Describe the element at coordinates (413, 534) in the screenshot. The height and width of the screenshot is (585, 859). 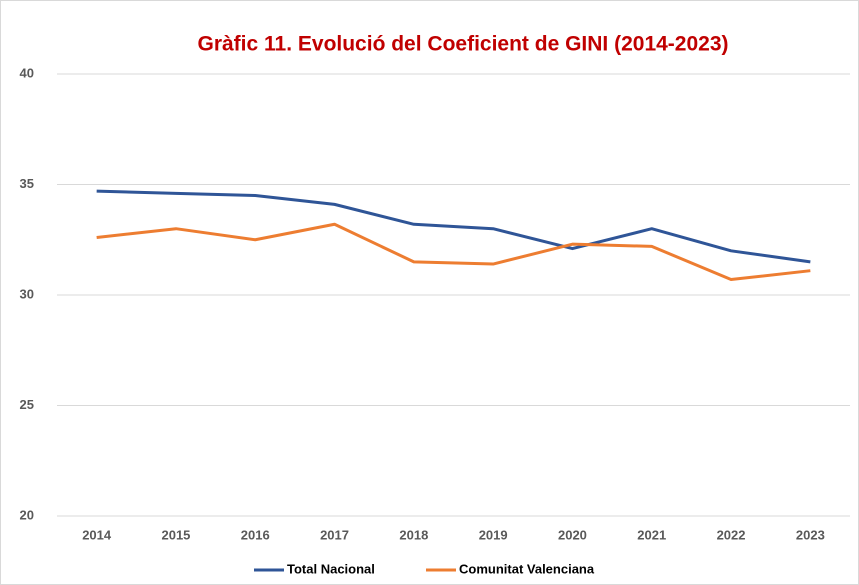
I see `x-tick-label: 2018` at that location.